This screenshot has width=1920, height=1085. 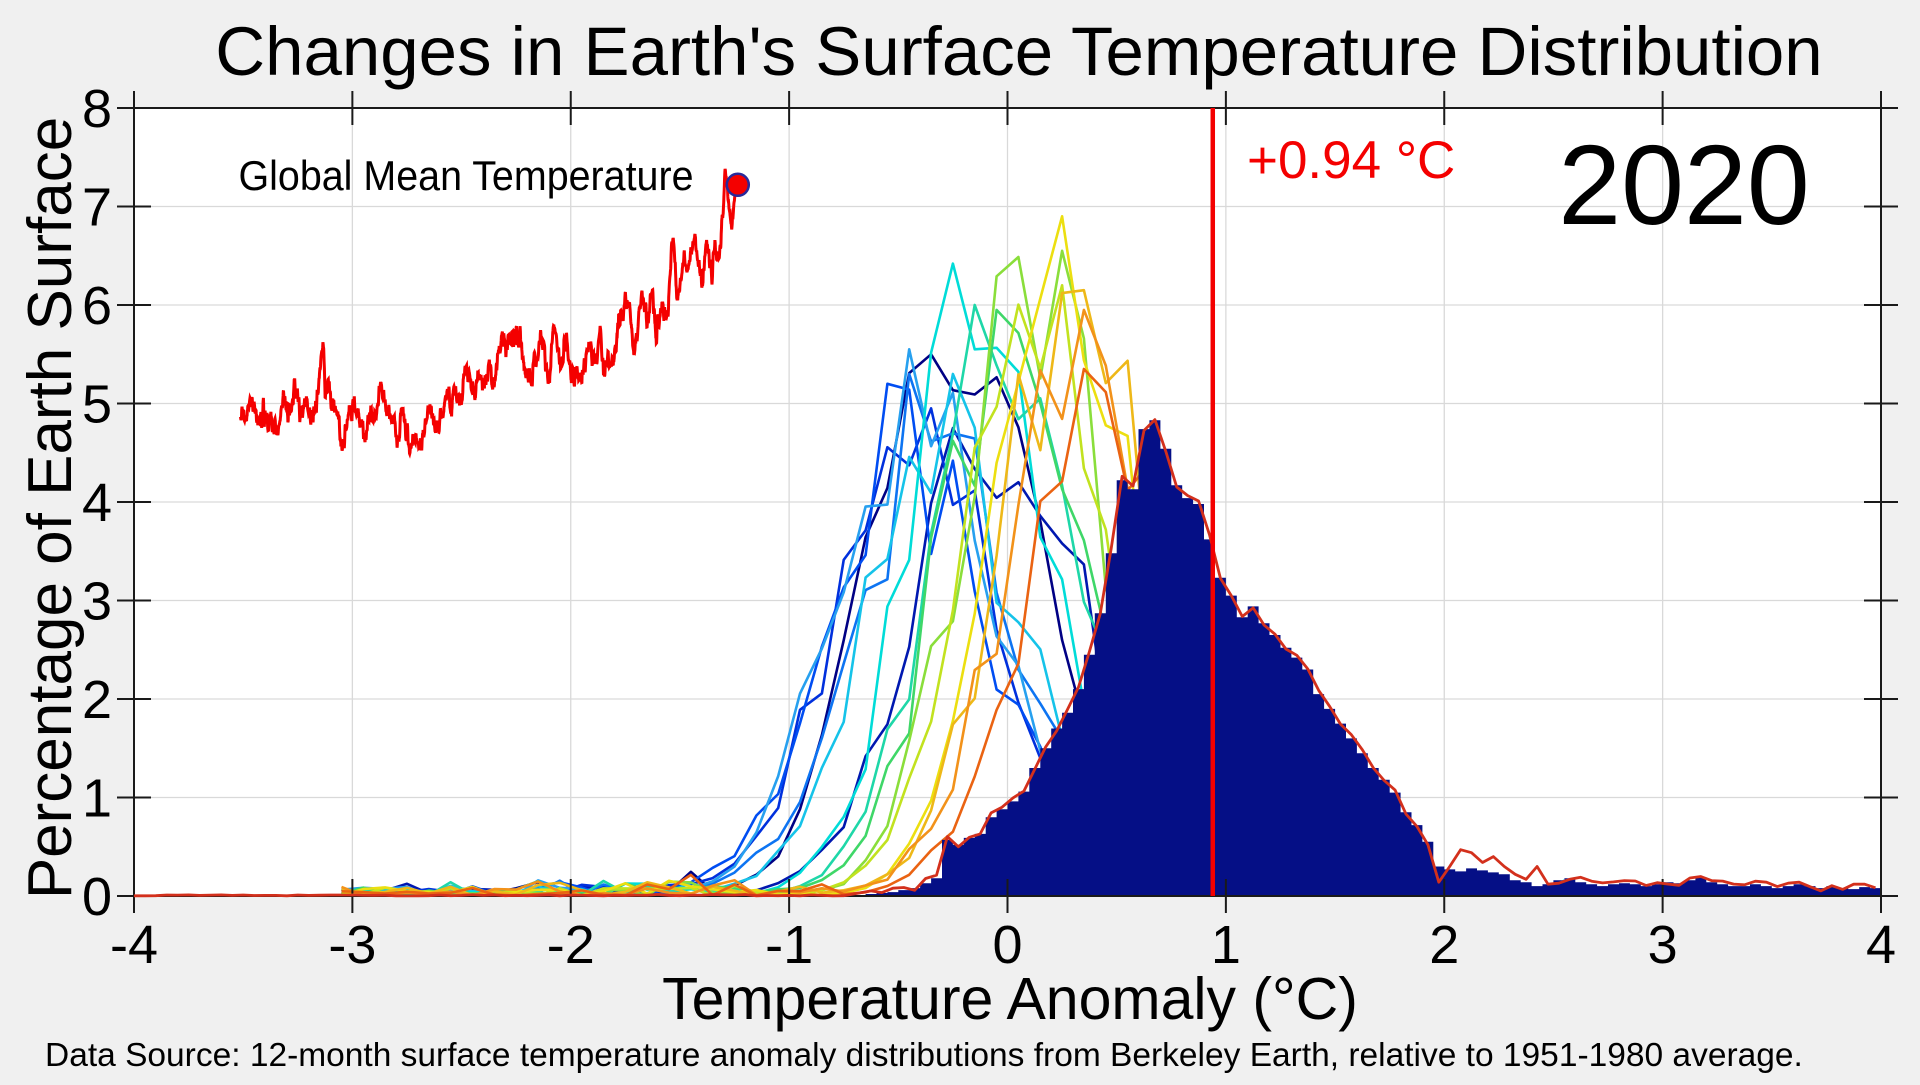 I want to click on mean-anomaly-value: +0.94 °C, so click(x=1351, y=160).